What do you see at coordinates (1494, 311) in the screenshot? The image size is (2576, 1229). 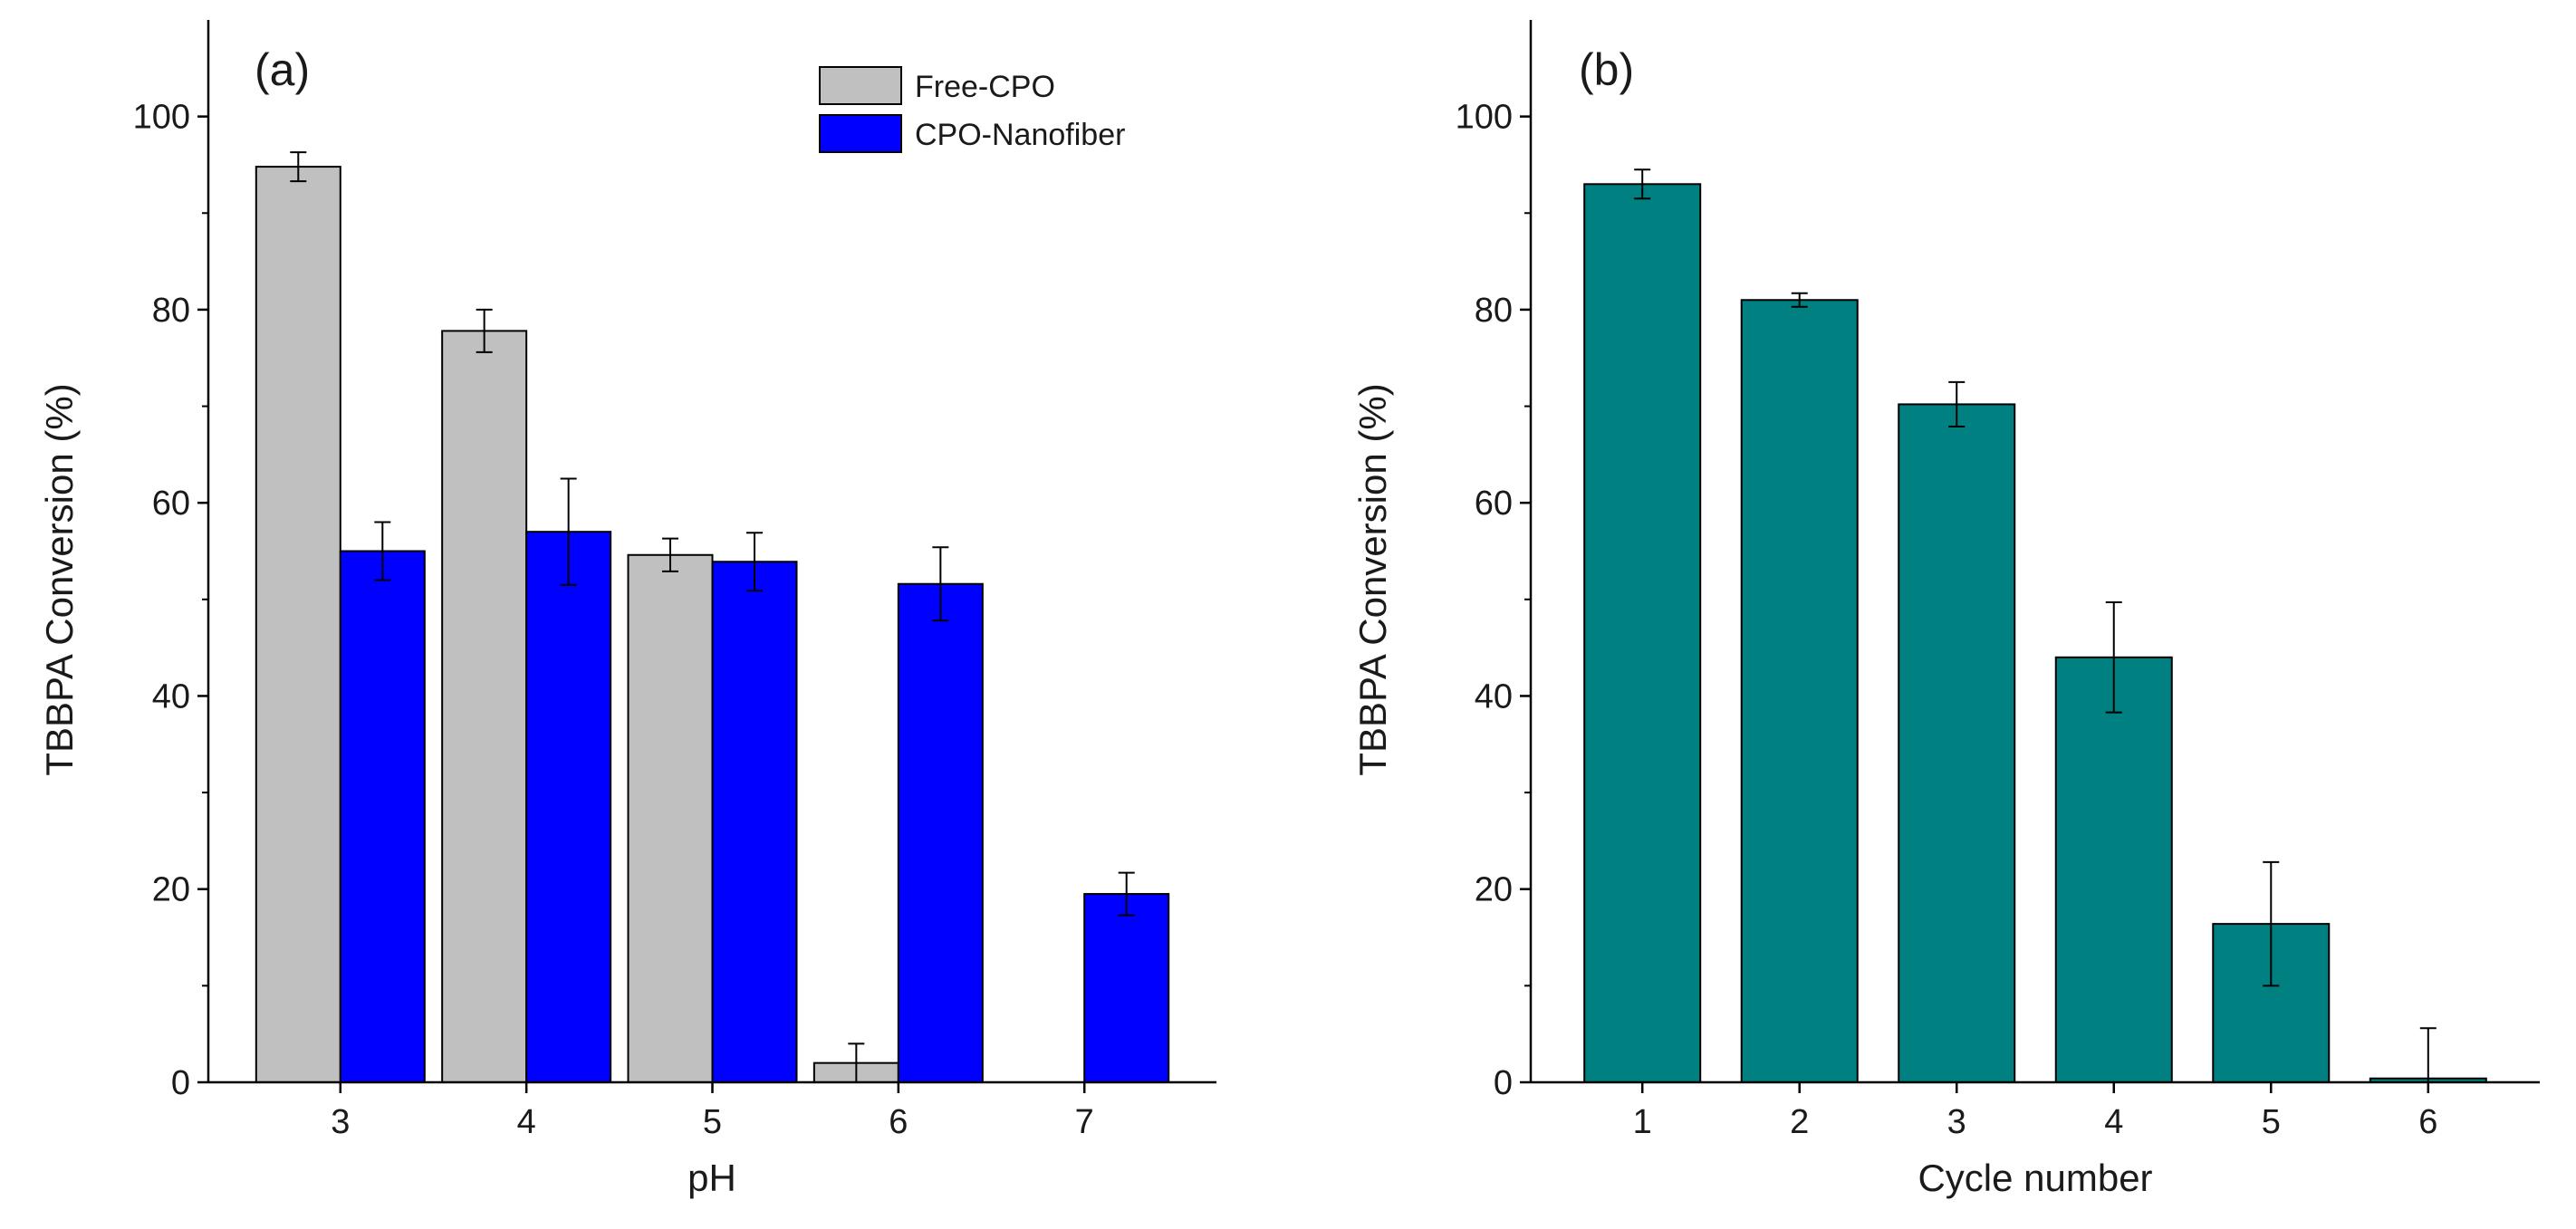 I see `panel-b-y-tick-label: 80` at bounding box center [1494, 311].